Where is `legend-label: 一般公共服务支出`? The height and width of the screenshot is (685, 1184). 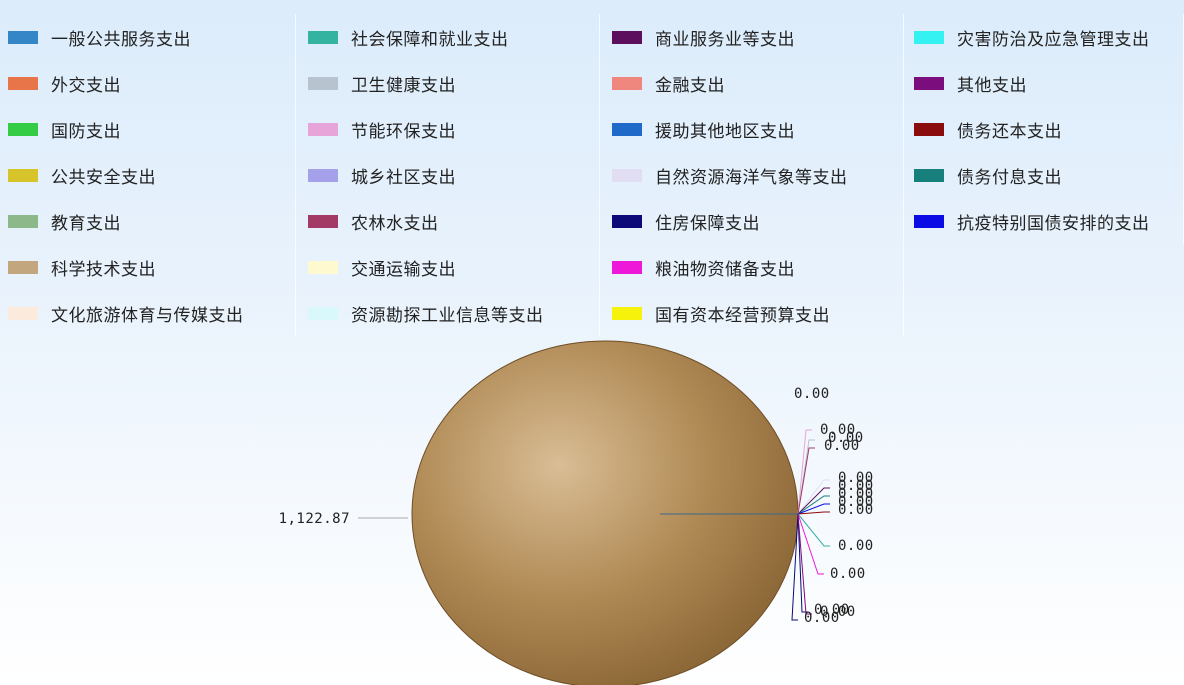 legend-label: 一般公共服务支出 is located at coordinates (121, 39).